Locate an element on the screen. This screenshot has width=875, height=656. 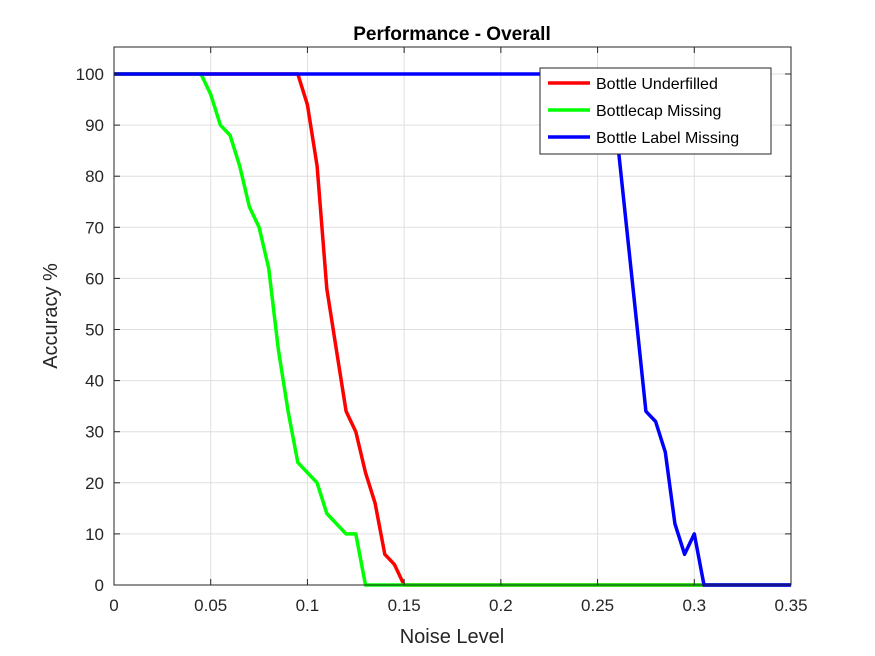
legend-entry: Bottle Label Missing is located at coordinates (667, 138).